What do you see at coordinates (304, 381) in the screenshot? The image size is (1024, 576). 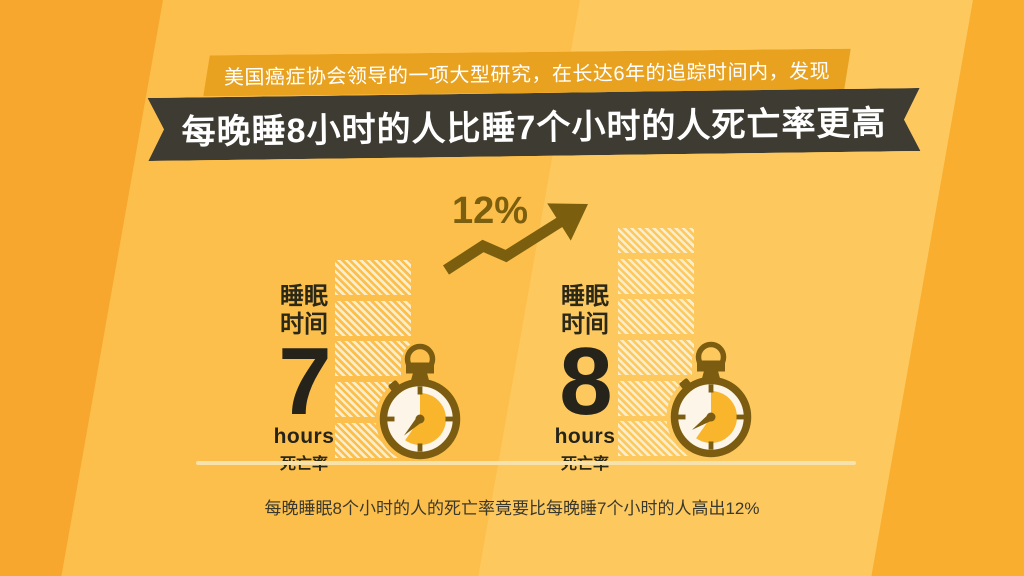 I see `hours-value-7: 7` at bounding box center [304, 381].